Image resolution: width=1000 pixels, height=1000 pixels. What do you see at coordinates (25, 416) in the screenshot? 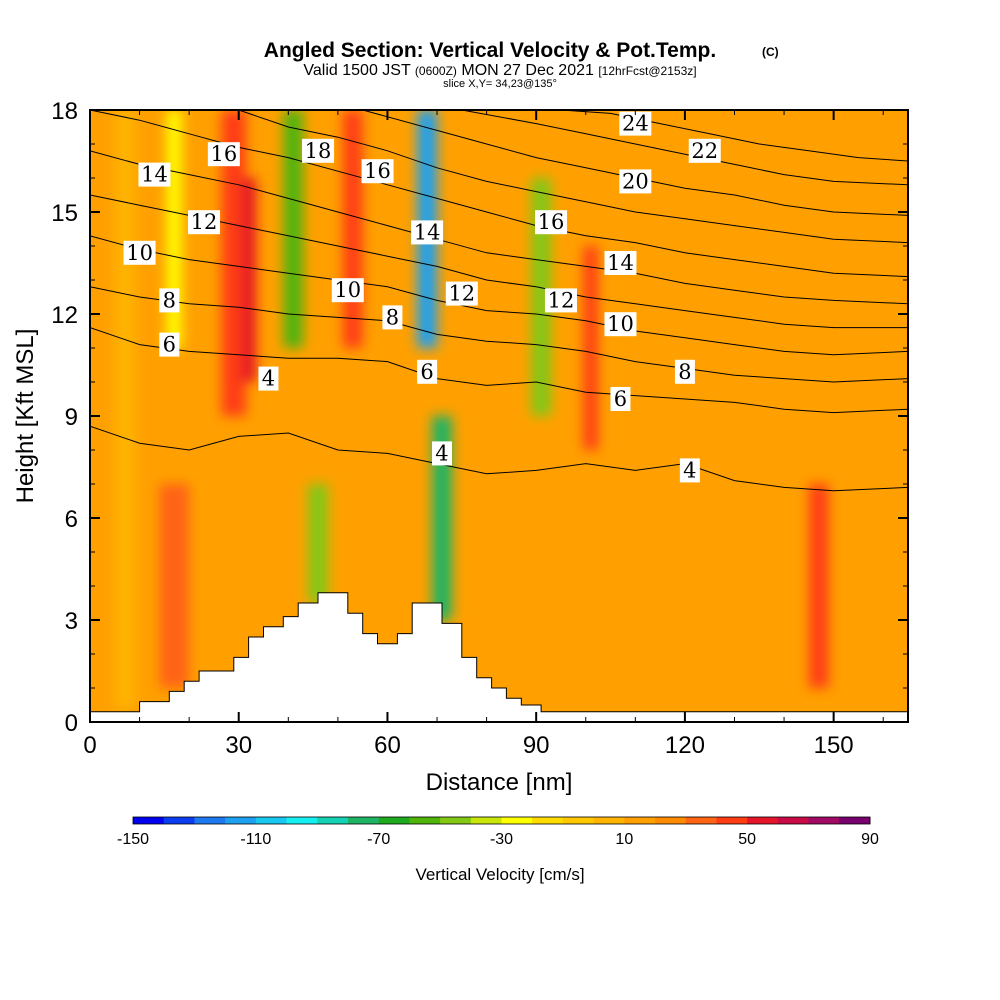
I see `y-axis-label: Height [Kft MSL]` at bounding box center [25, 416].